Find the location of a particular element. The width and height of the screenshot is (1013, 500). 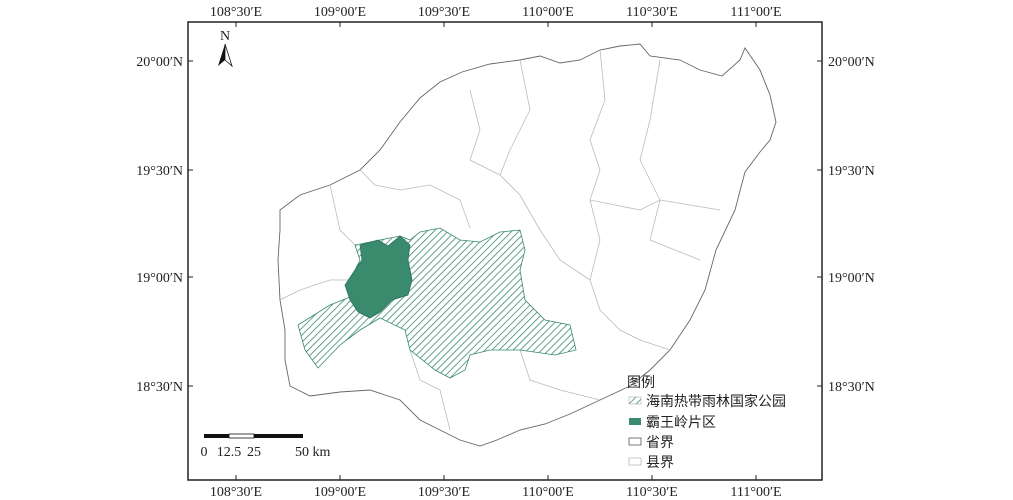

lon-label-top: 110°00′E is located at coordinates (548, 12).